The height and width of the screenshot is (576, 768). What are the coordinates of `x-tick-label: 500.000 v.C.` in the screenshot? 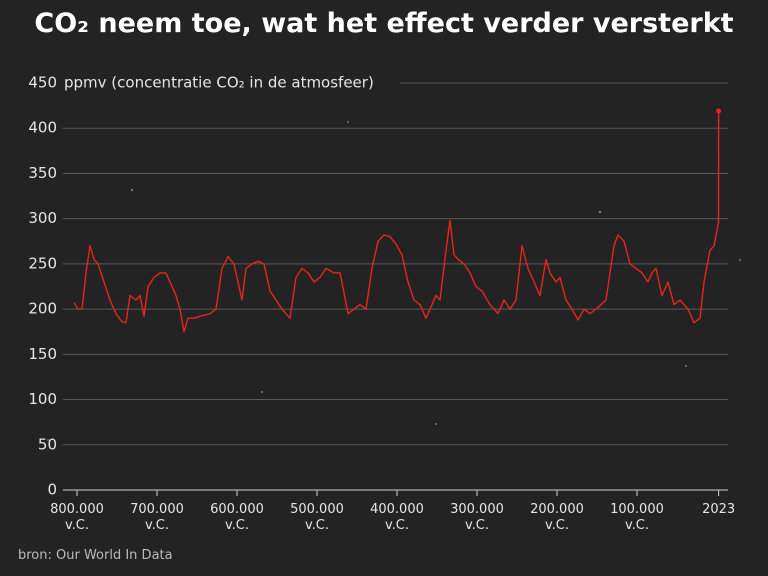 It's located at (317, 517).